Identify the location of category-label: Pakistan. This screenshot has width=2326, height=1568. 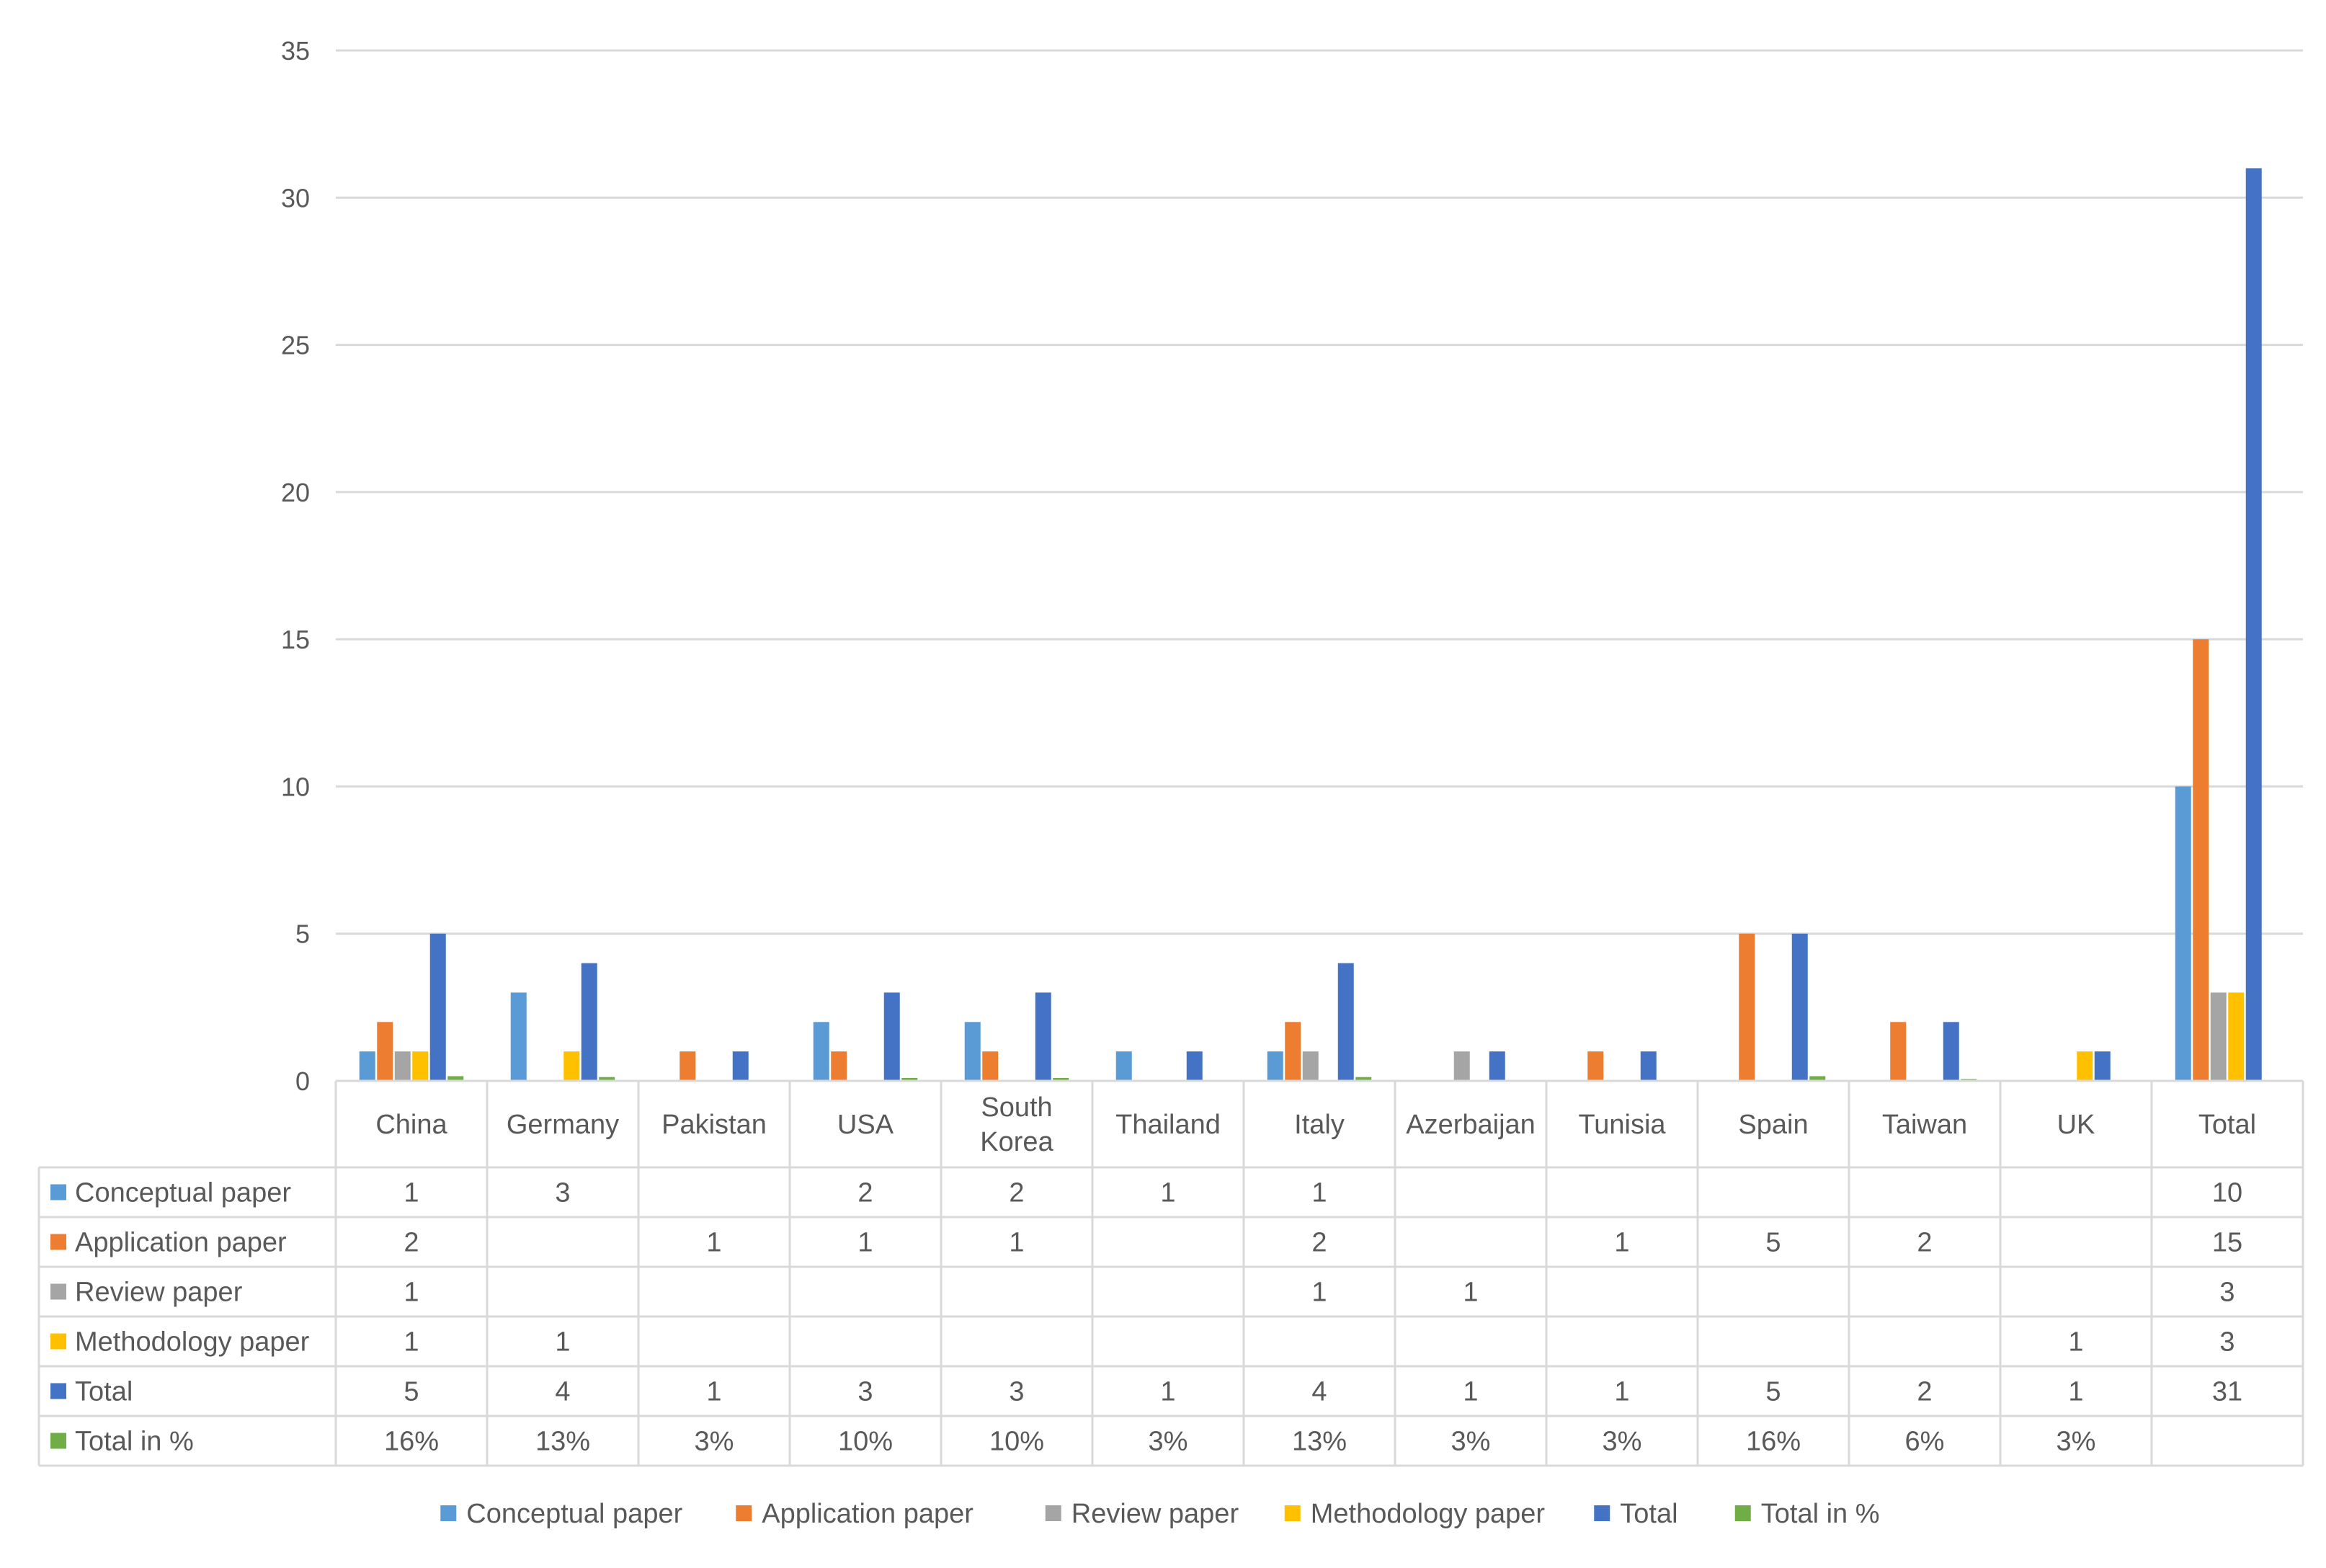
(714, 1125).